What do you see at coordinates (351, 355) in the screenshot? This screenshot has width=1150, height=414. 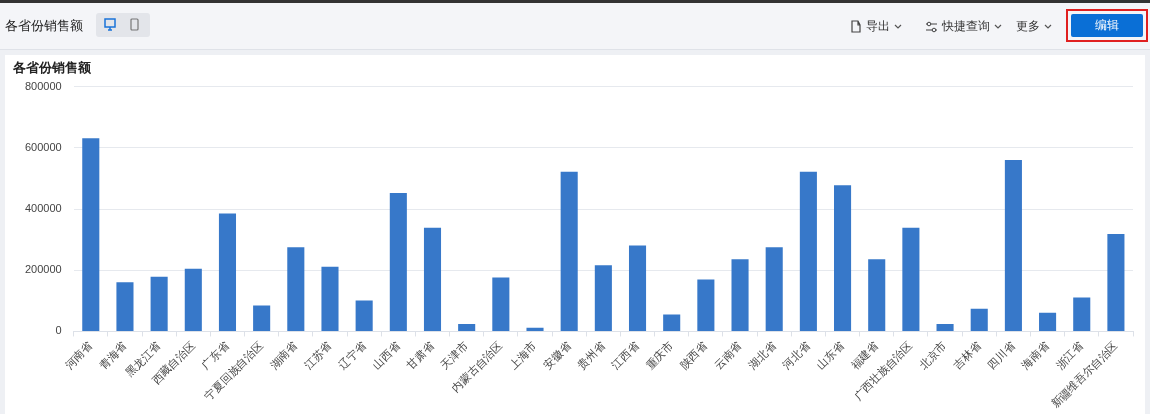 I see `x-tick-label: 辽宁省` at bounding box center [351, 355].